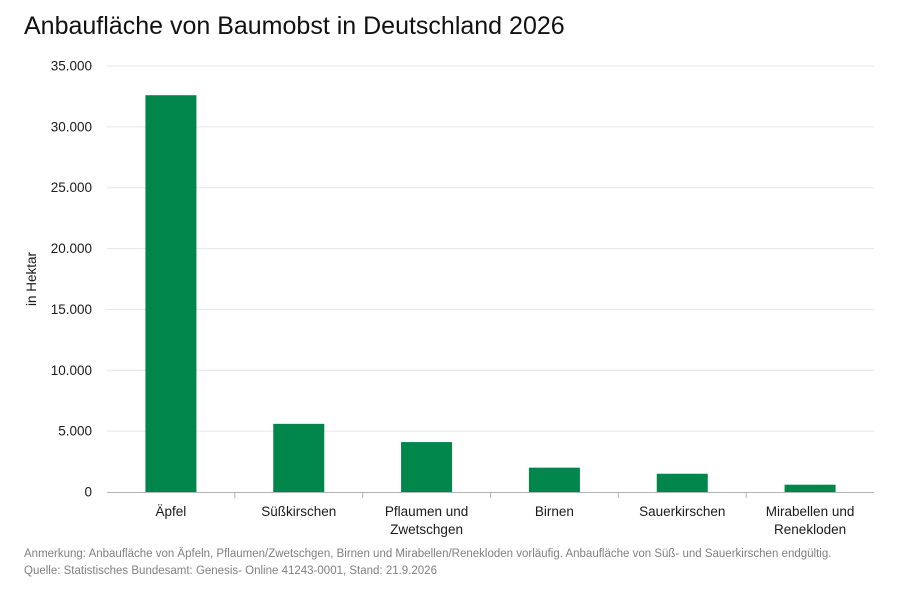  Describe the element at coordinates (426, 511) in the screenshot. I see `x-tick-label: Pflaumen und` at that location.